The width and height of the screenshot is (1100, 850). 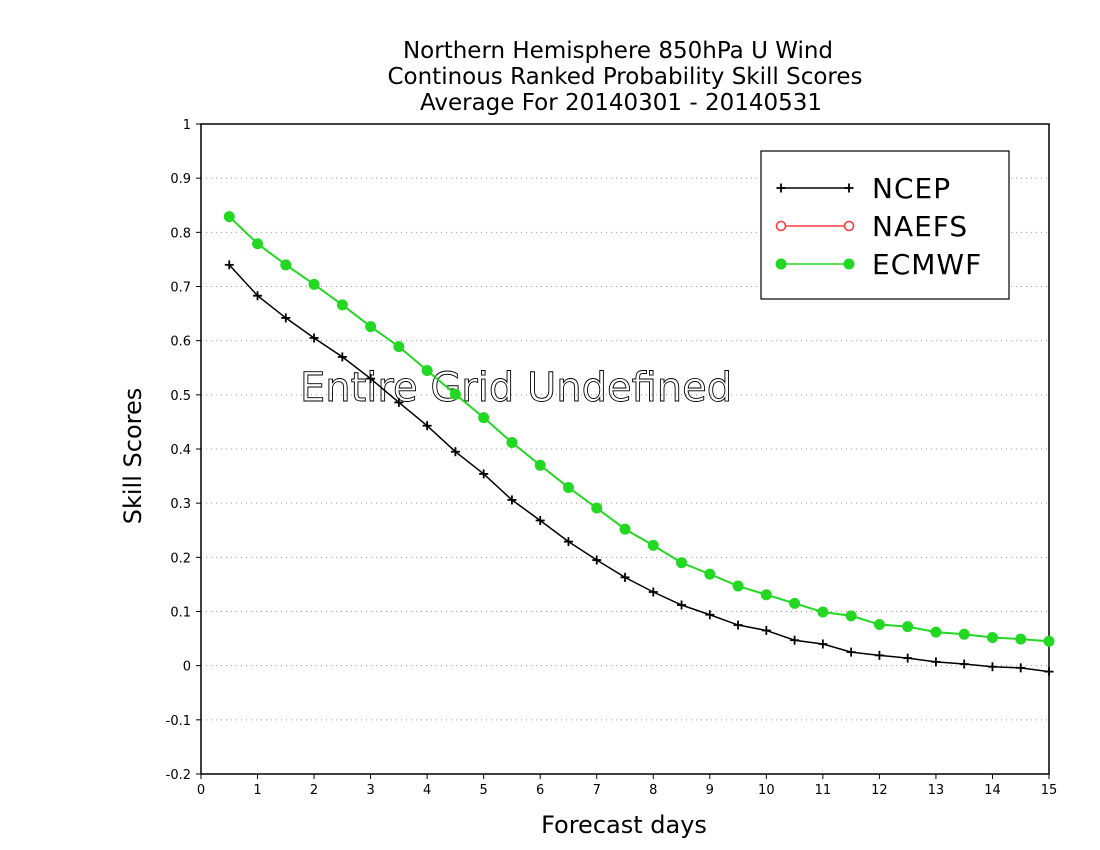 What do you see at coordinates (180, 450) in the screenshot?
I see `y-tick-label-6: 0.4` at bounding box center [180, 450].